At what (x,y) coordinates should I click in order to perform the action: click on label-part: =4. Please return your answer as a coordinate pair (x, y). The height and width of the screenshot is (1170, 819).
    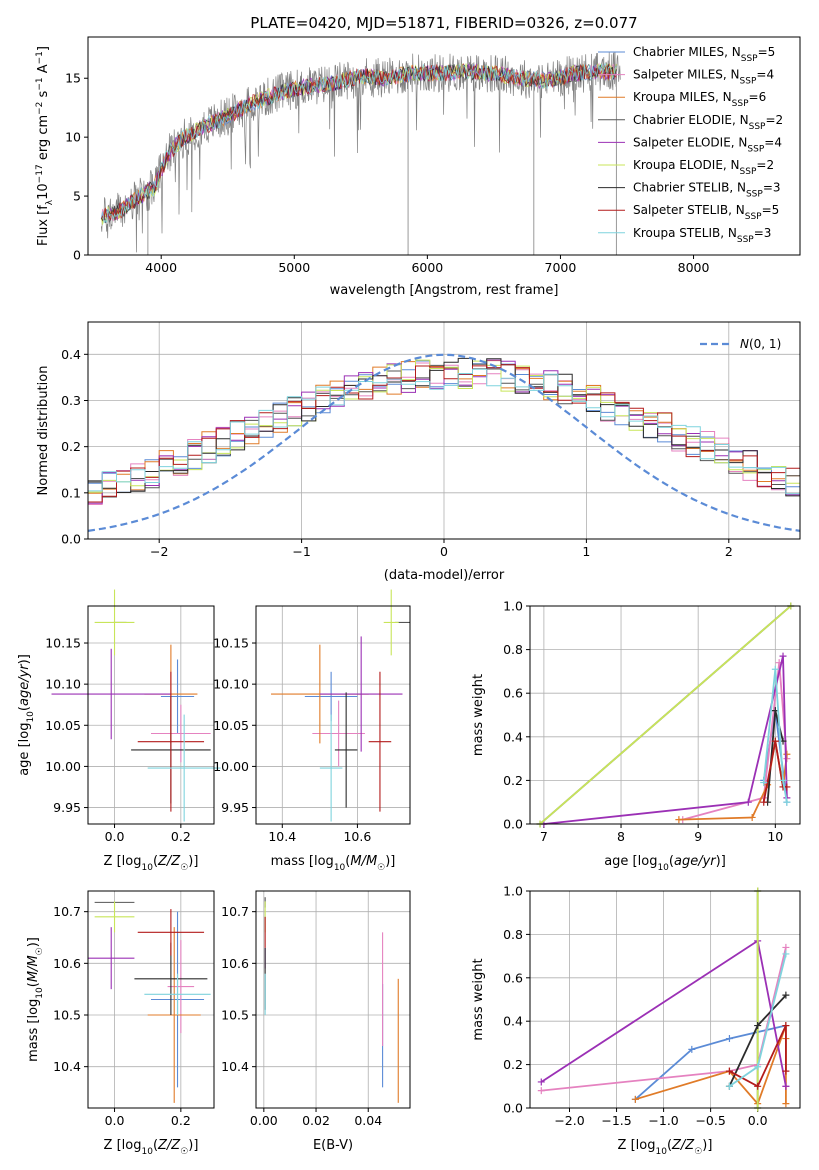
    Looking at the image, I should click on (773, 142).